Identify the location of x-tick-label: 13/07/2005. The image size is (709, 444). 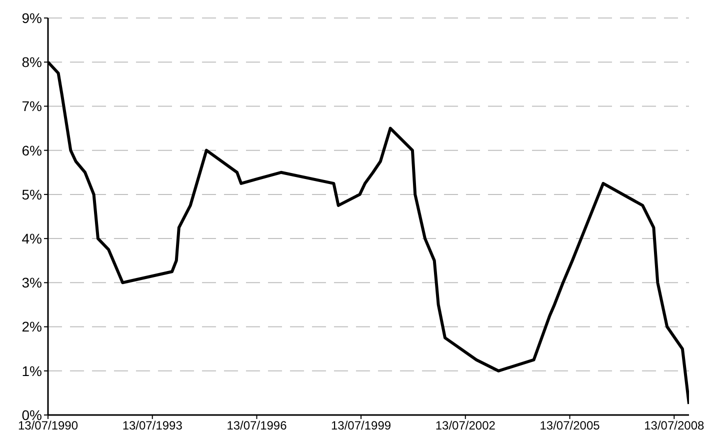
(570, 425).